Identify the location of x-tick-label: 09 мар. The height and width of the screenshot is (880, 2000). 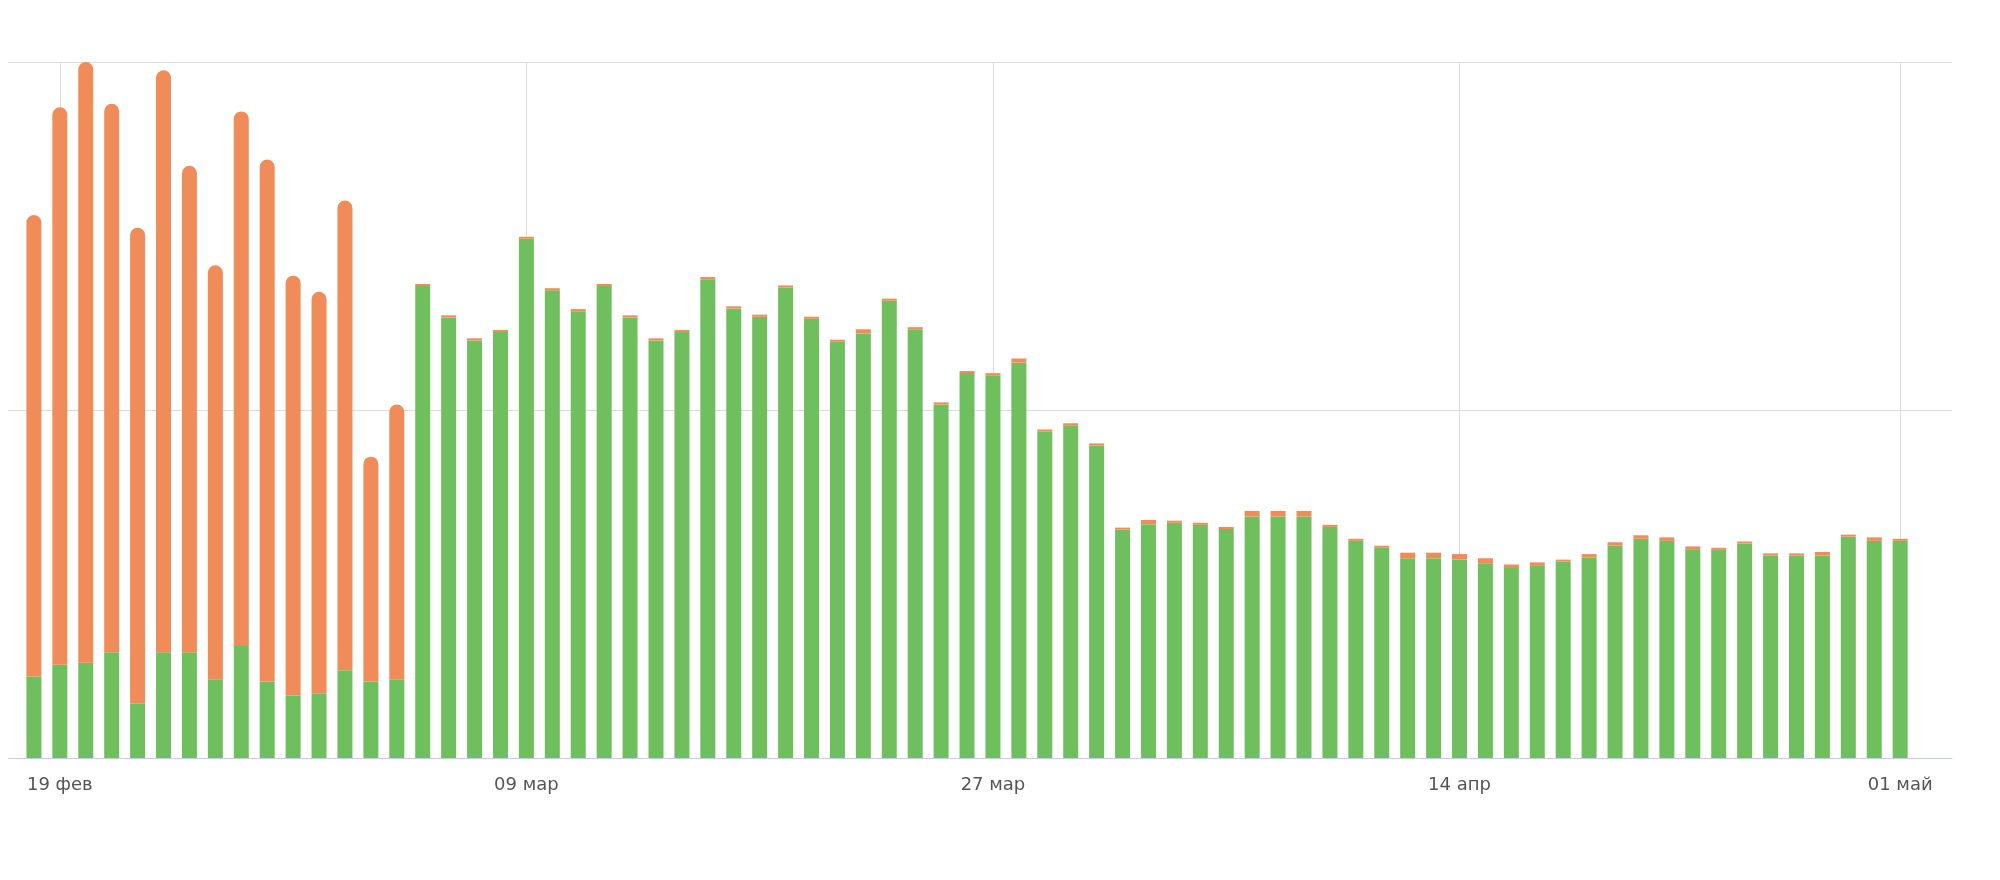
(526, 783).